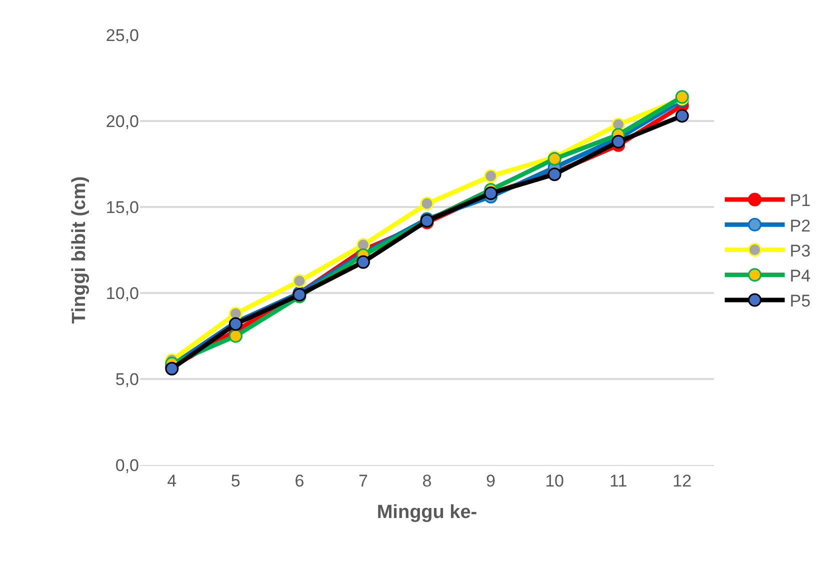 The height and width of the screenshot is (565, 834). Describe the element at coordinates (491, 480) in the screenshot. I see `x-tick-label: 9` at that location.